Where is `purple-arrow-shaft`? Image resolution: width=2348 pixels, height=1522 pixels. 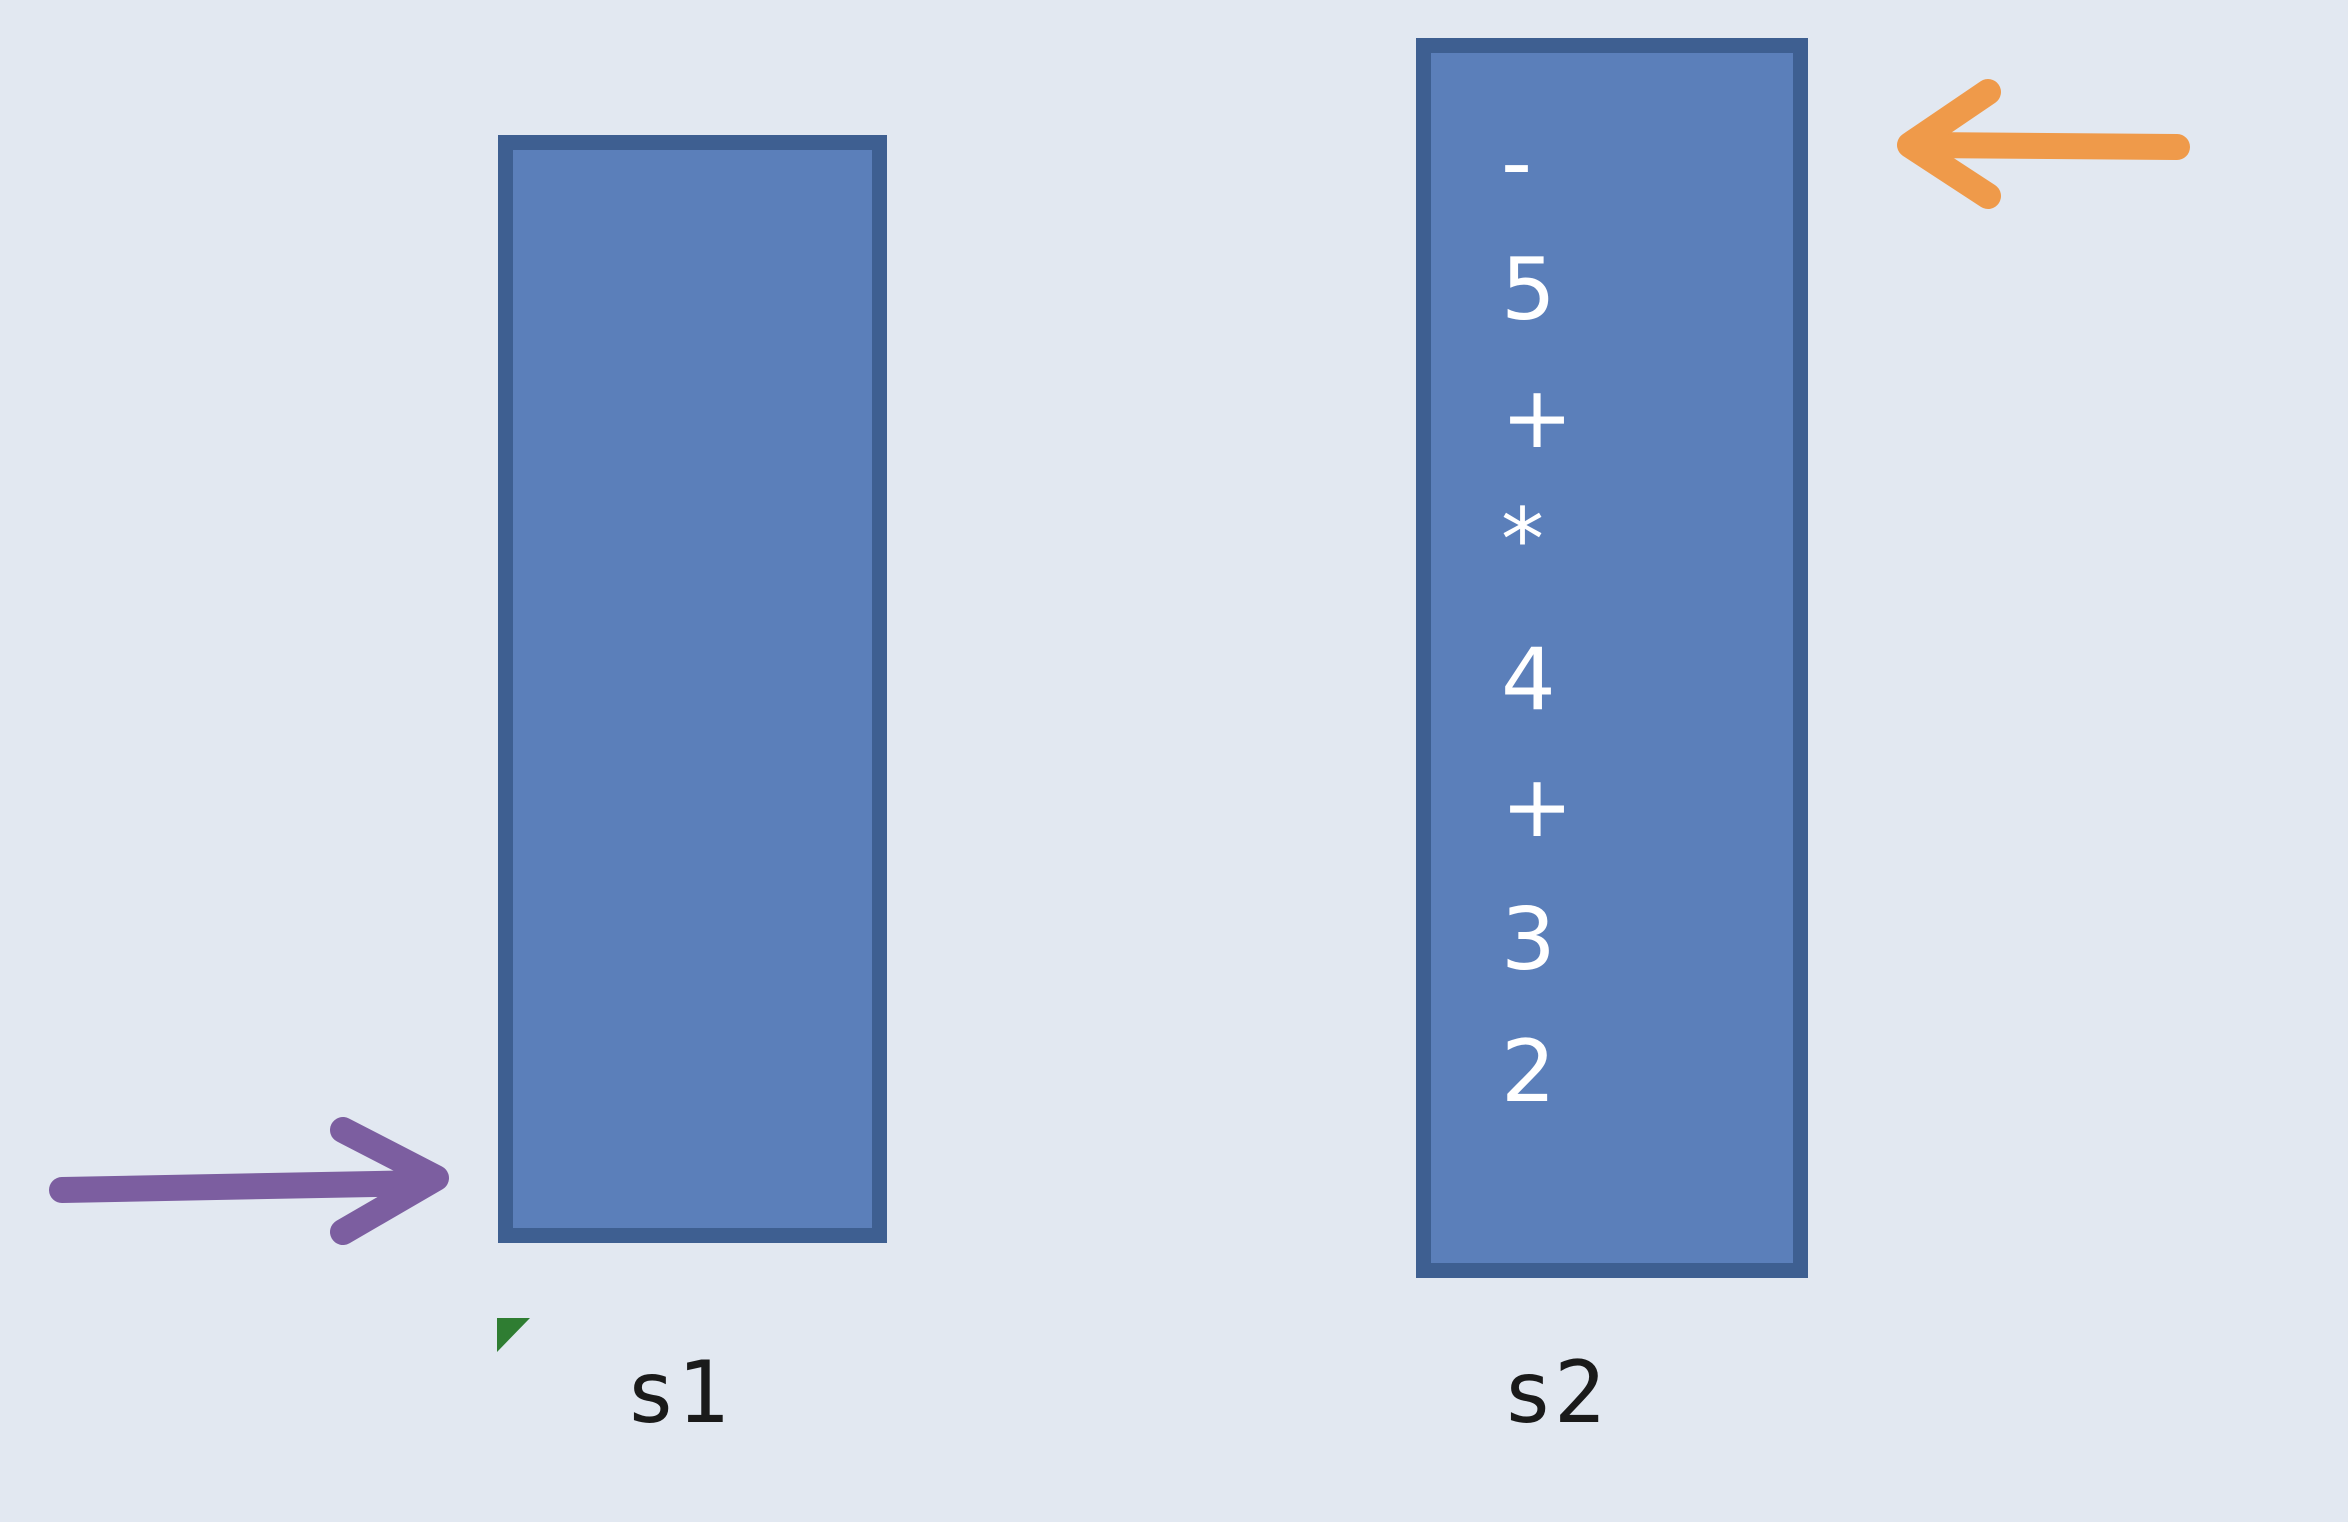 purple-arrow-shaft is located at coordinates (243, 1186).